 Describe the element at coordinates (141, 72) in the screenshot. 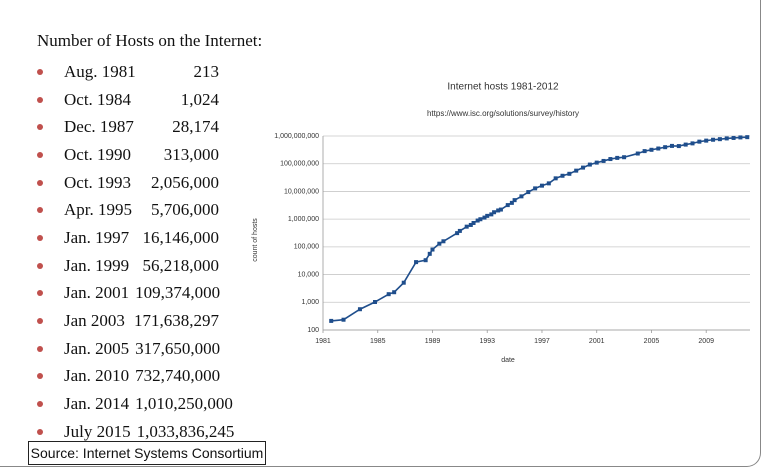

I see `list-row: Aug. 1981 213` at that location.